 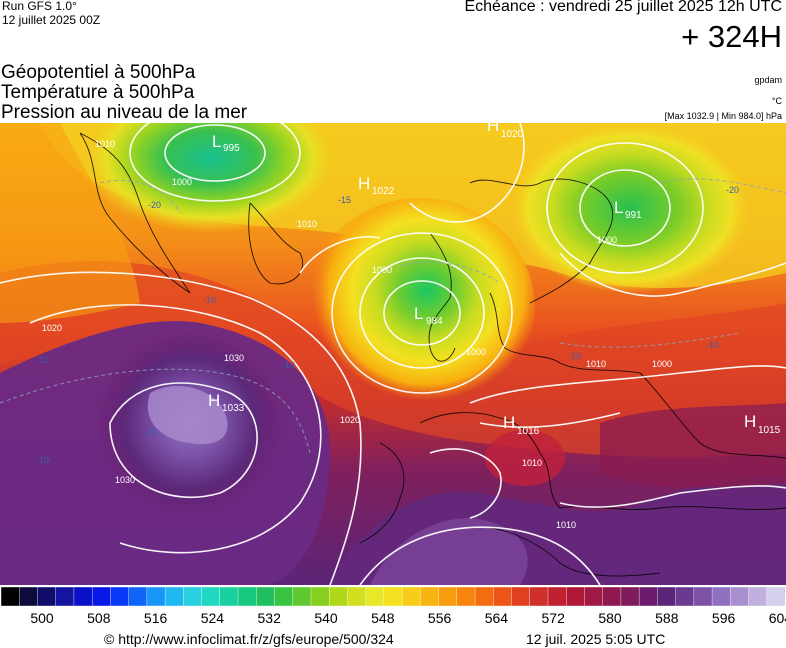 I want to click on color-scale-tick: 500, so click(x=42, y=618).